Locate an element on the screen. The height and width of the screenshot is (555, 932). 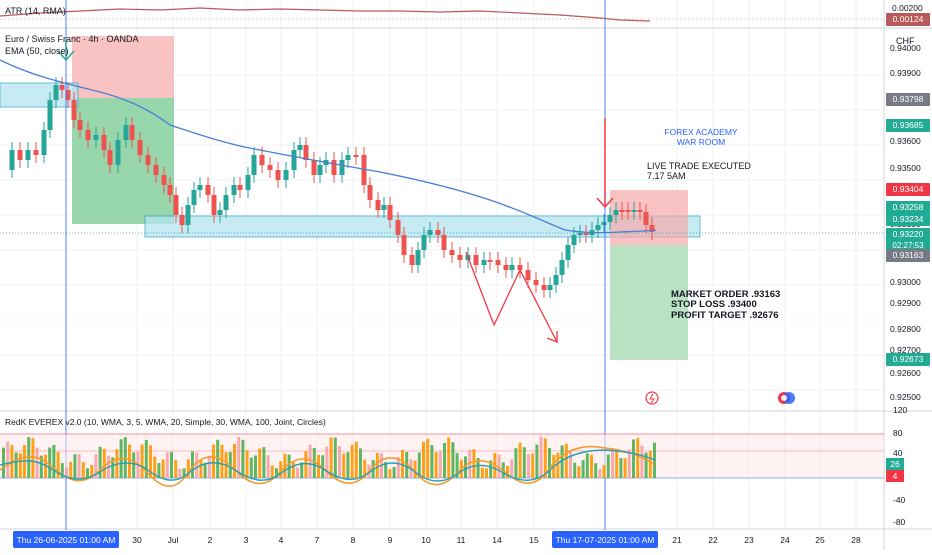
everex-slow-line is located at coordinates (328, 465).